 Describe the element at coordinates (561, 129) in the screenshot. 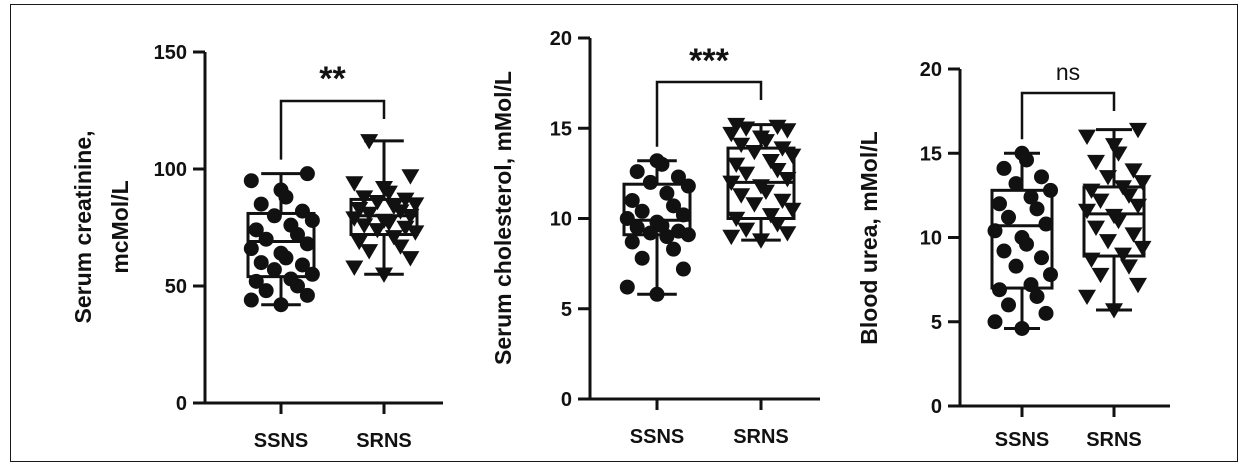

I see `y-tick-label: 15` at that location.